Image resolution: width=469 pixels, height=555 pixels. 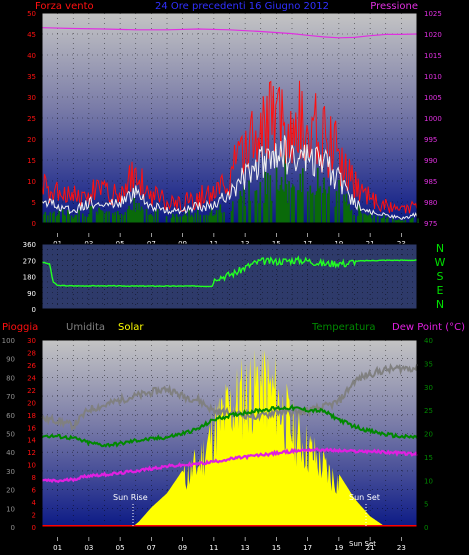 I want to click on panel3-x-axis: 01 03 05 07 09 11 13 15 17 19 21 23, so click(x=229, y=544).